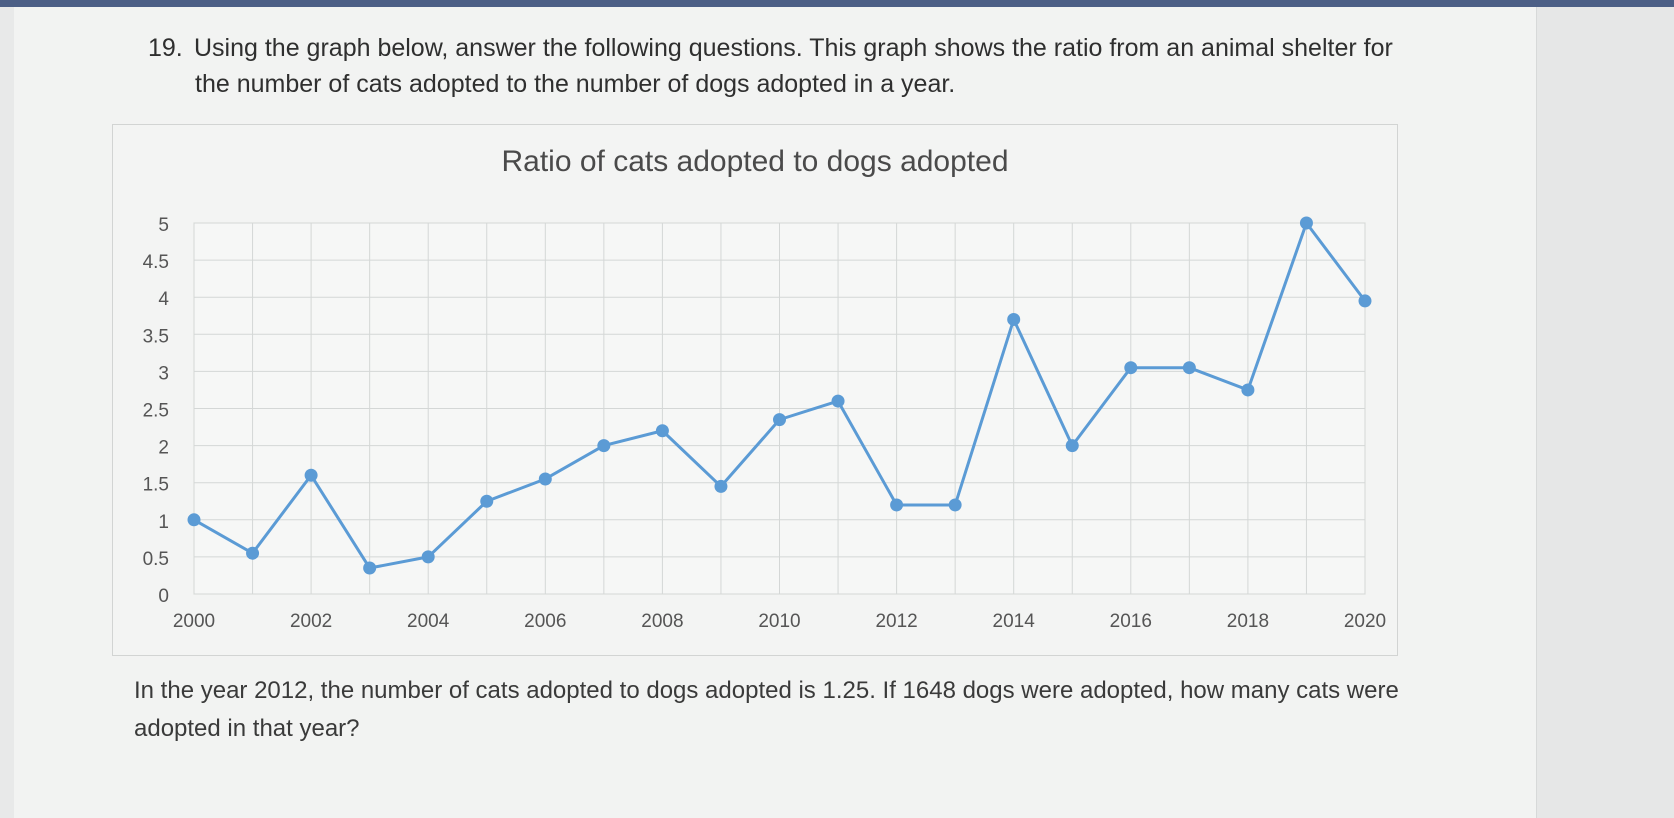 Image resolution: width=1674 pixels, height=818 pixels. I want to click on y-tick-label: 0, so click(163, 596).